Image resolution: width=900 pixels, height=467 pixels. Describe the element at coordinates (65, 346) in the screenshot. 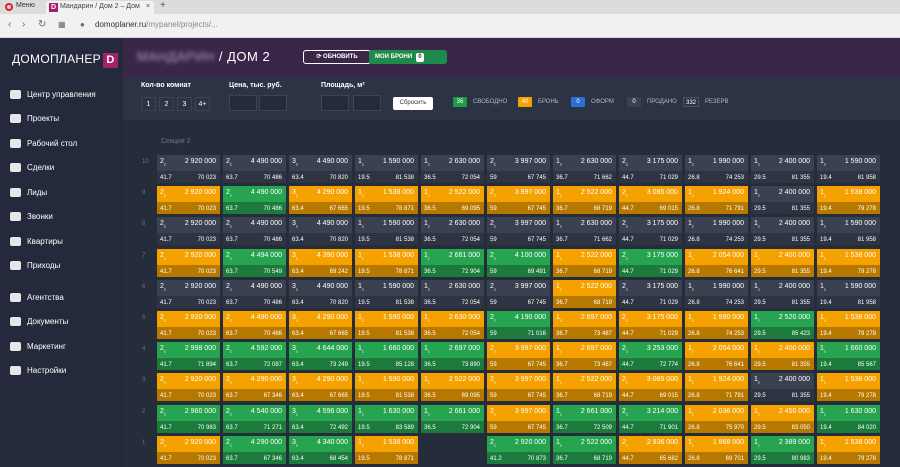

I see `sidebar-item-11: Маркетинг` at that location.